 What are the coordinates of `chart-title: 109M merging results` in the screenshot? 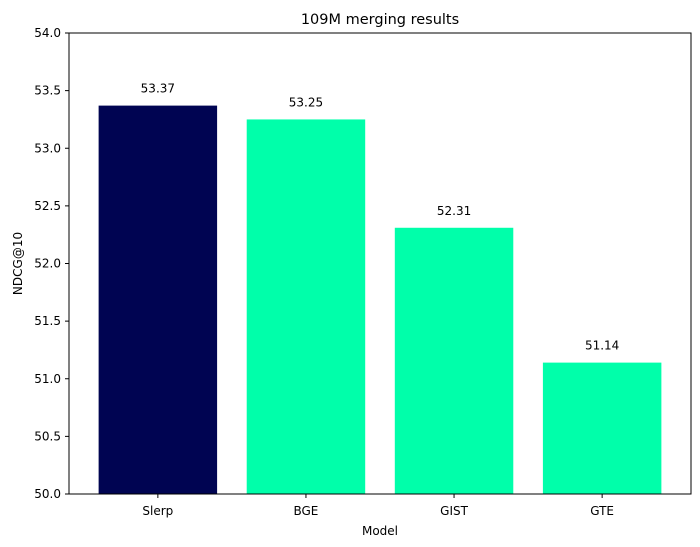 It's located at (380, 20).